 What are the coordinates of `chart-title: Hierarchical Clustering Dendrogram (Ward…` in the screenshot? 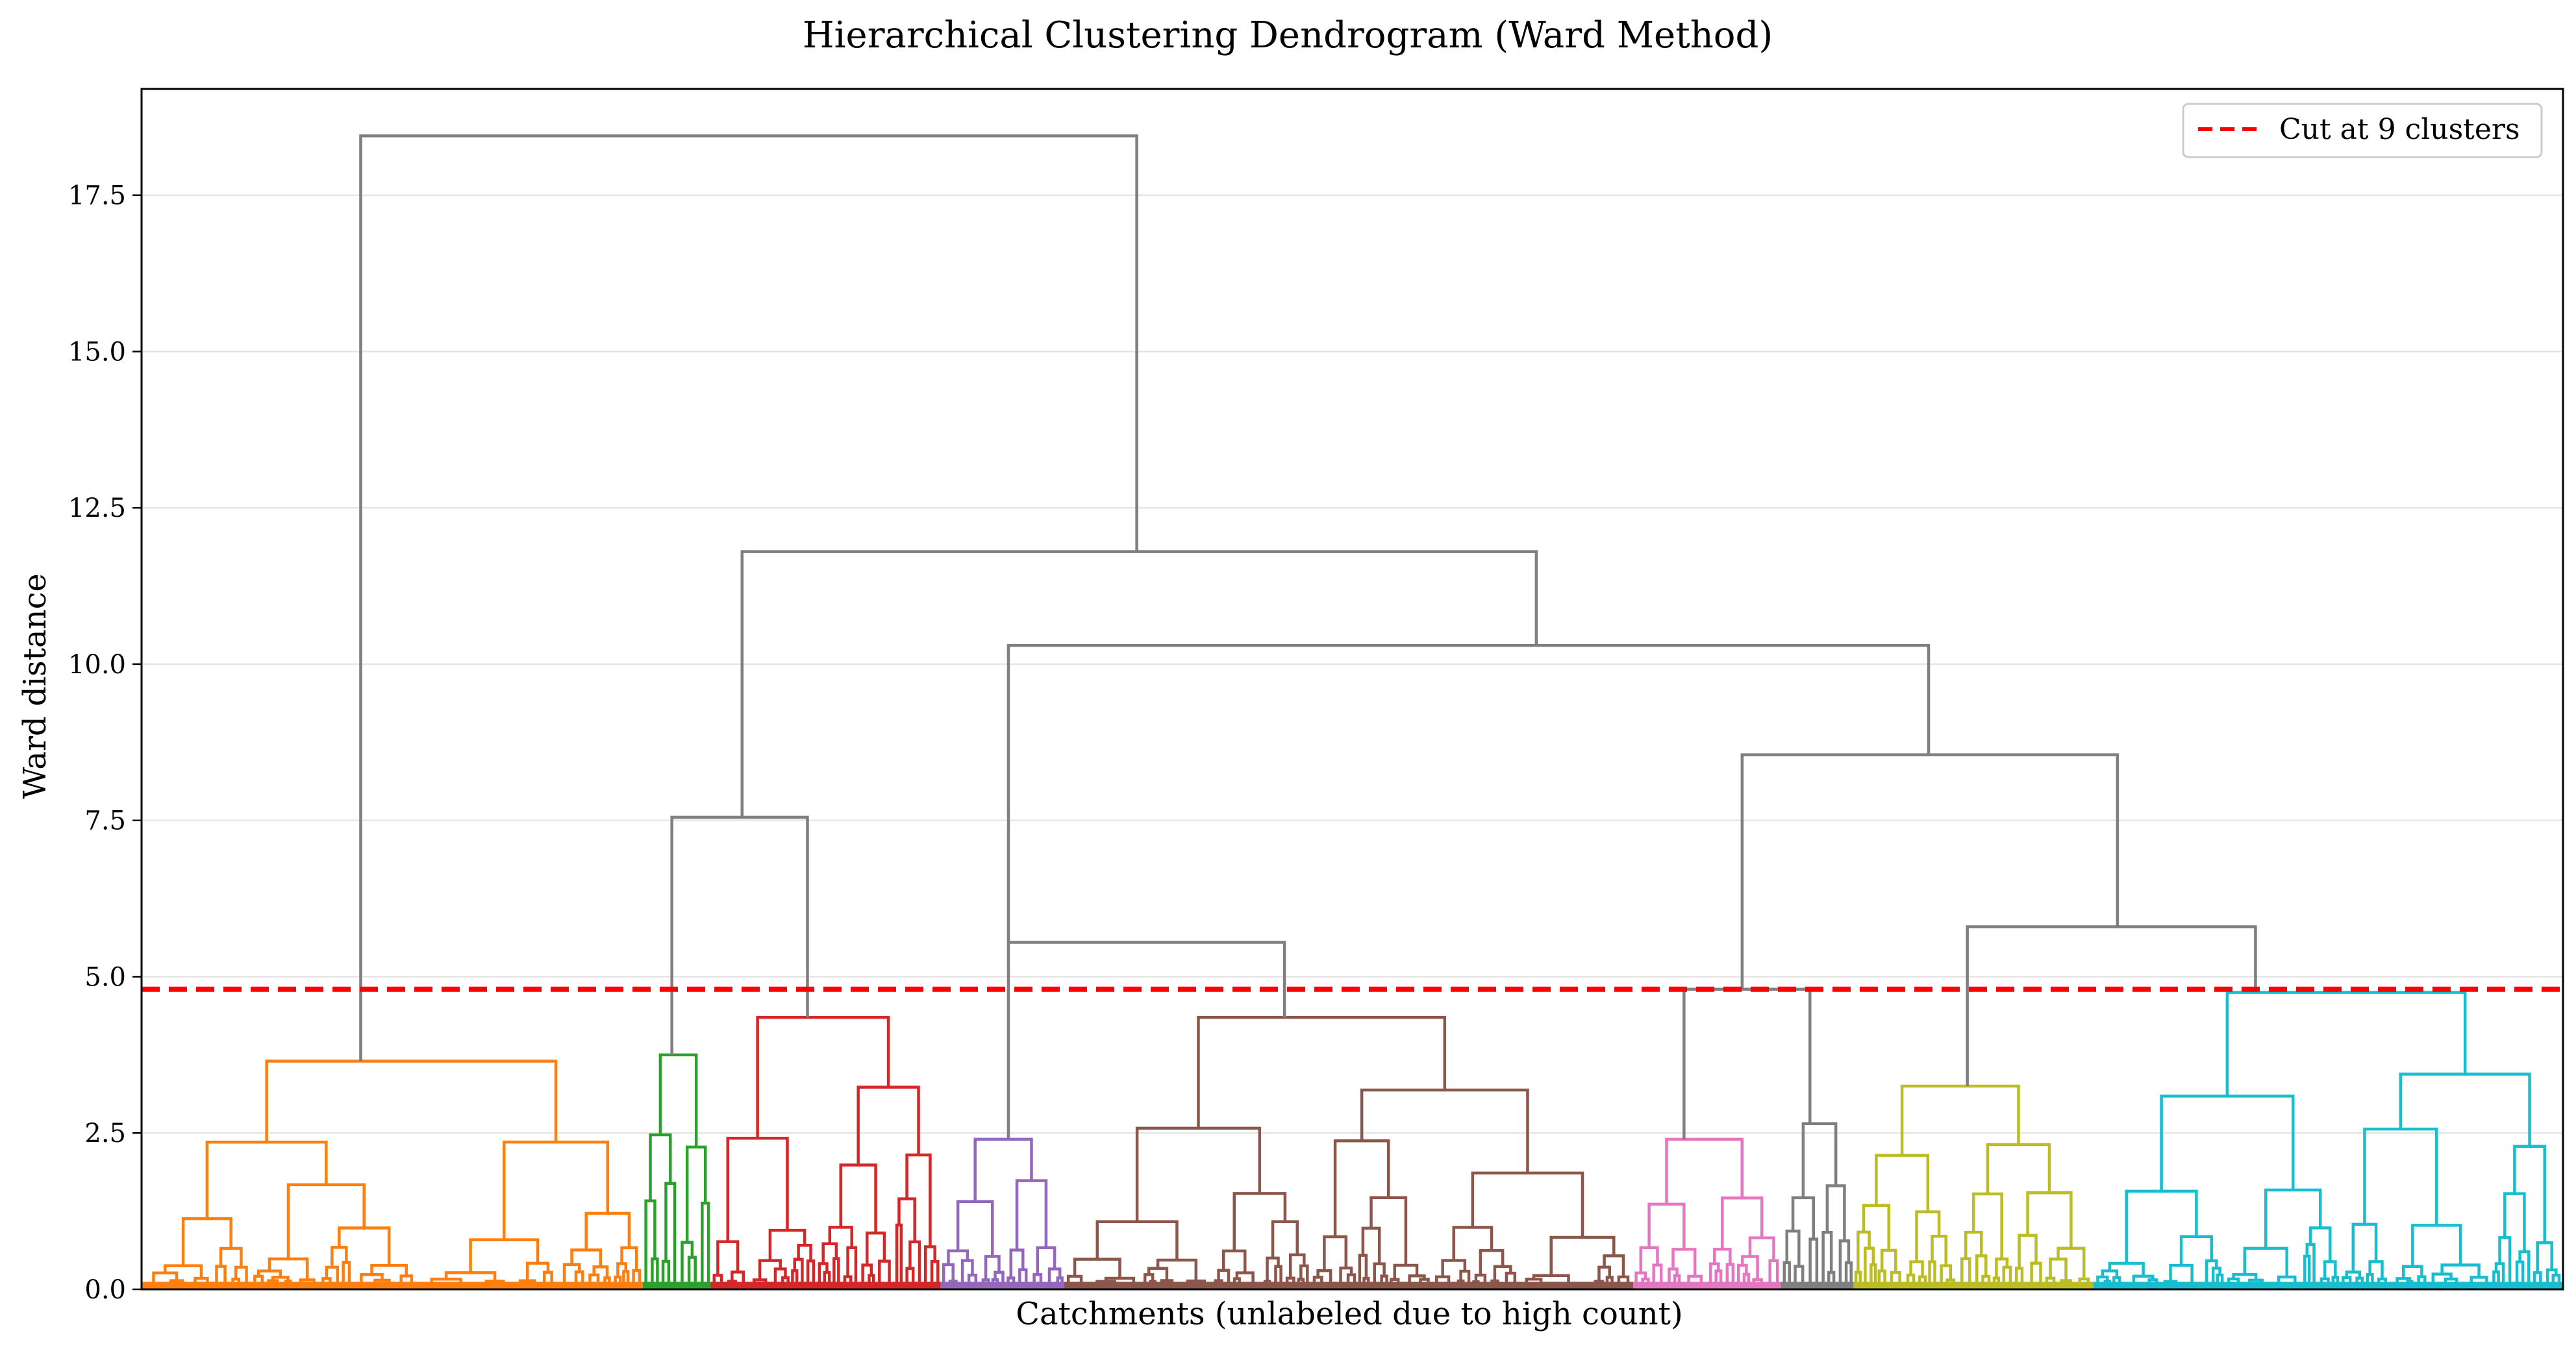 It's located at (1288, 35).